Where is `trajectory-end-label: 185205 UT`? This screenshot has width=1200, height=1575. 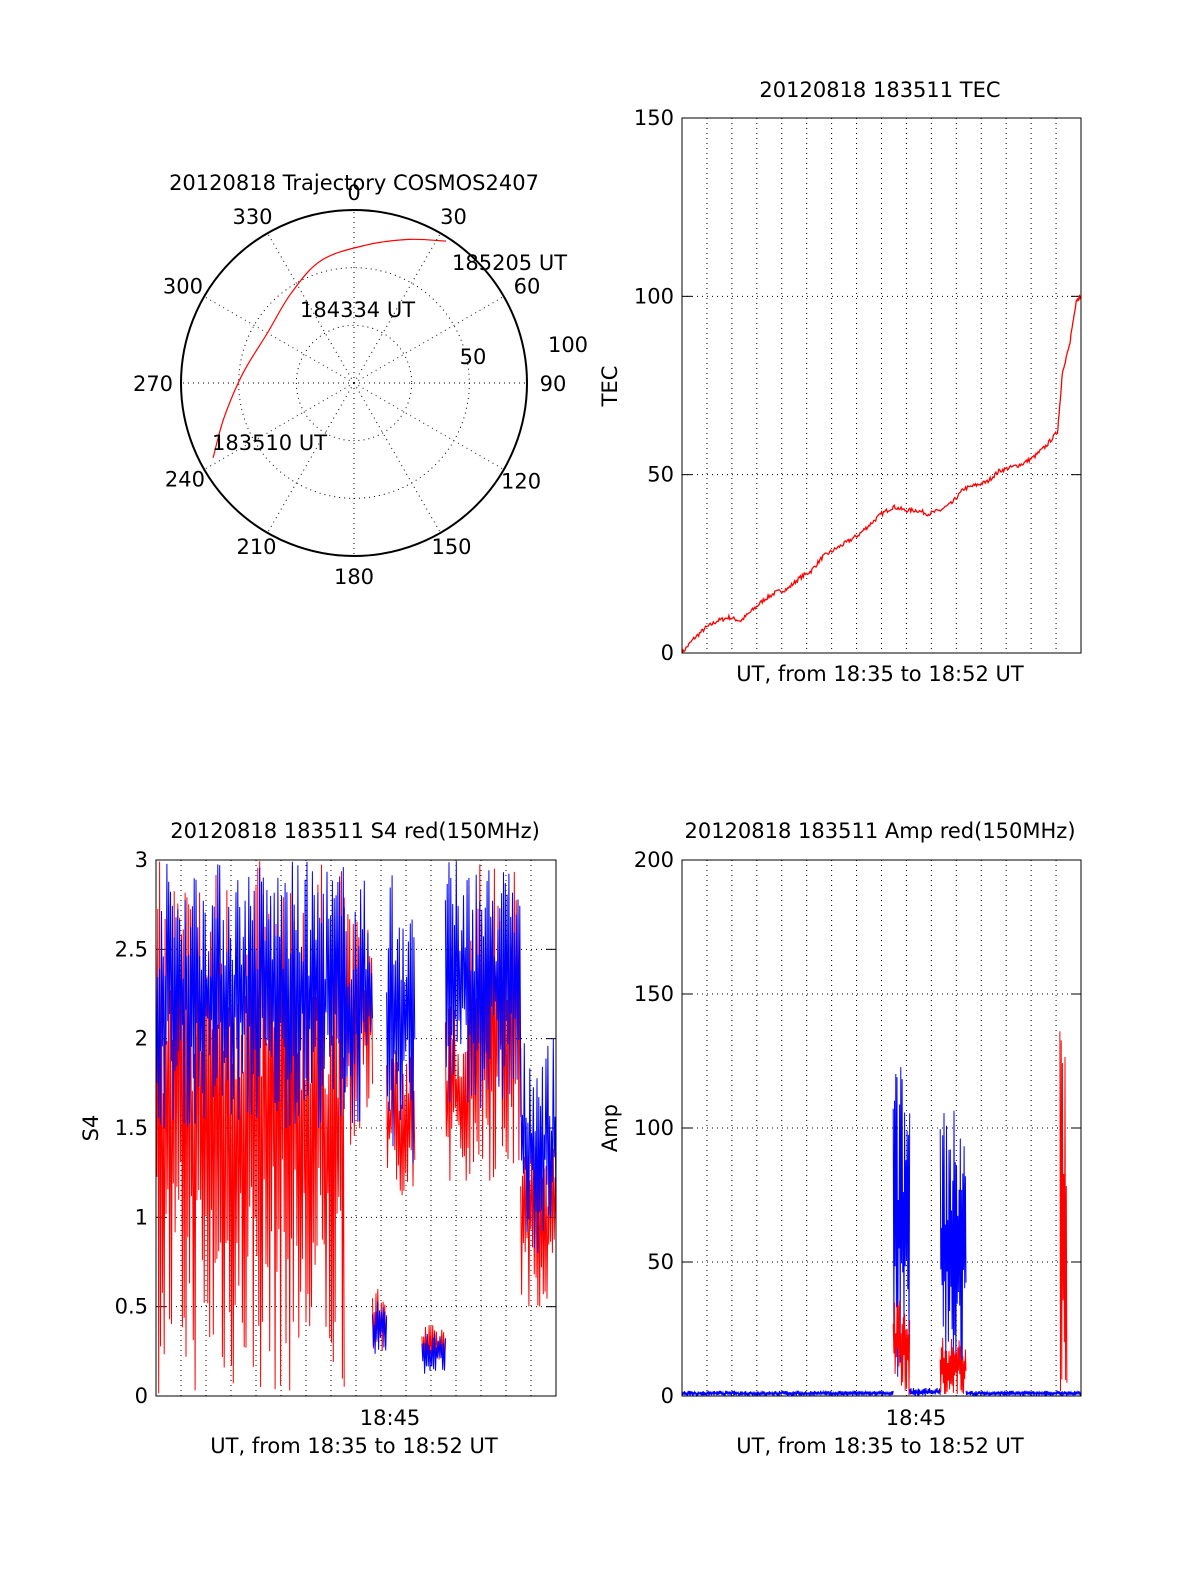 trajectory-end-label: 185205 UT is located at coordinates (509, 263).